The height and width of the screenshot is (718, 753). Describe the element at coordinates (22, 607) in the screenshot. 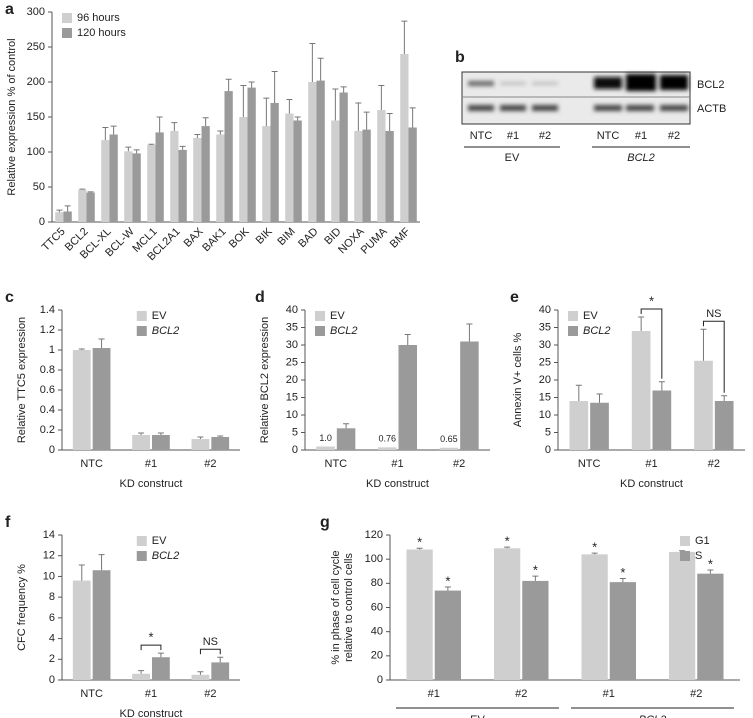

I see `y-axis-label: CFC frequency %` at that location.